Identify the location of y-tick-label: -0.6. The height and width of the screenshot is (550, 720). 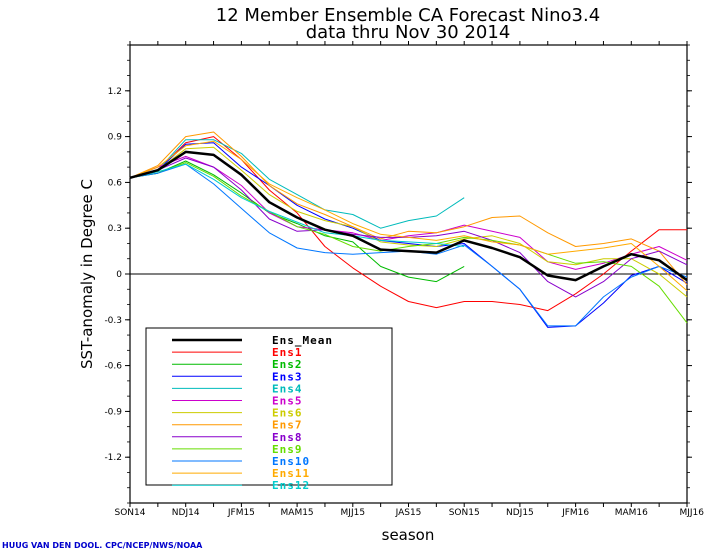
(113, 367).